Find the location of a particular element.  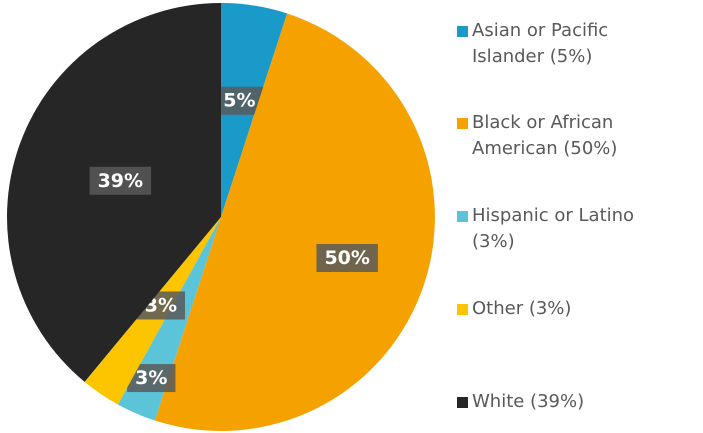

legend-label: White (39%) is located at coordinates (528, 401).